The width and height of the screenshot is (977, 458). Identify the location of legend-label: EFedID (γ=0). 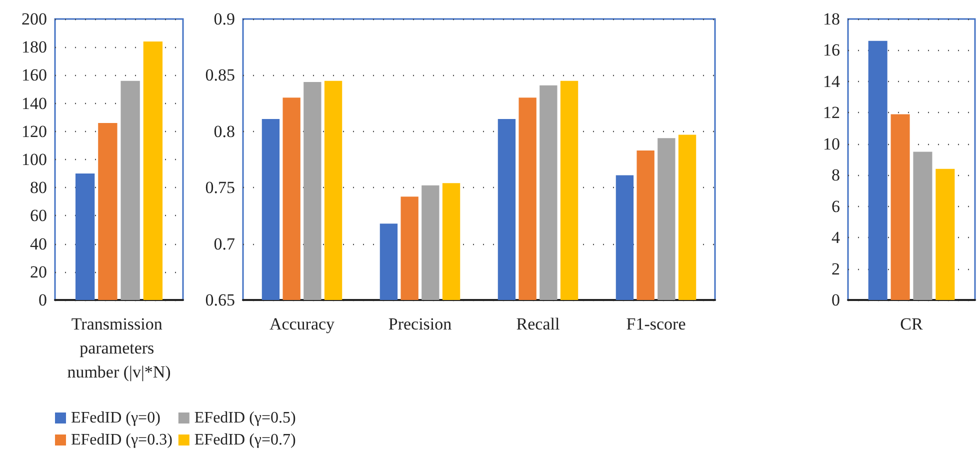
(115, 418).